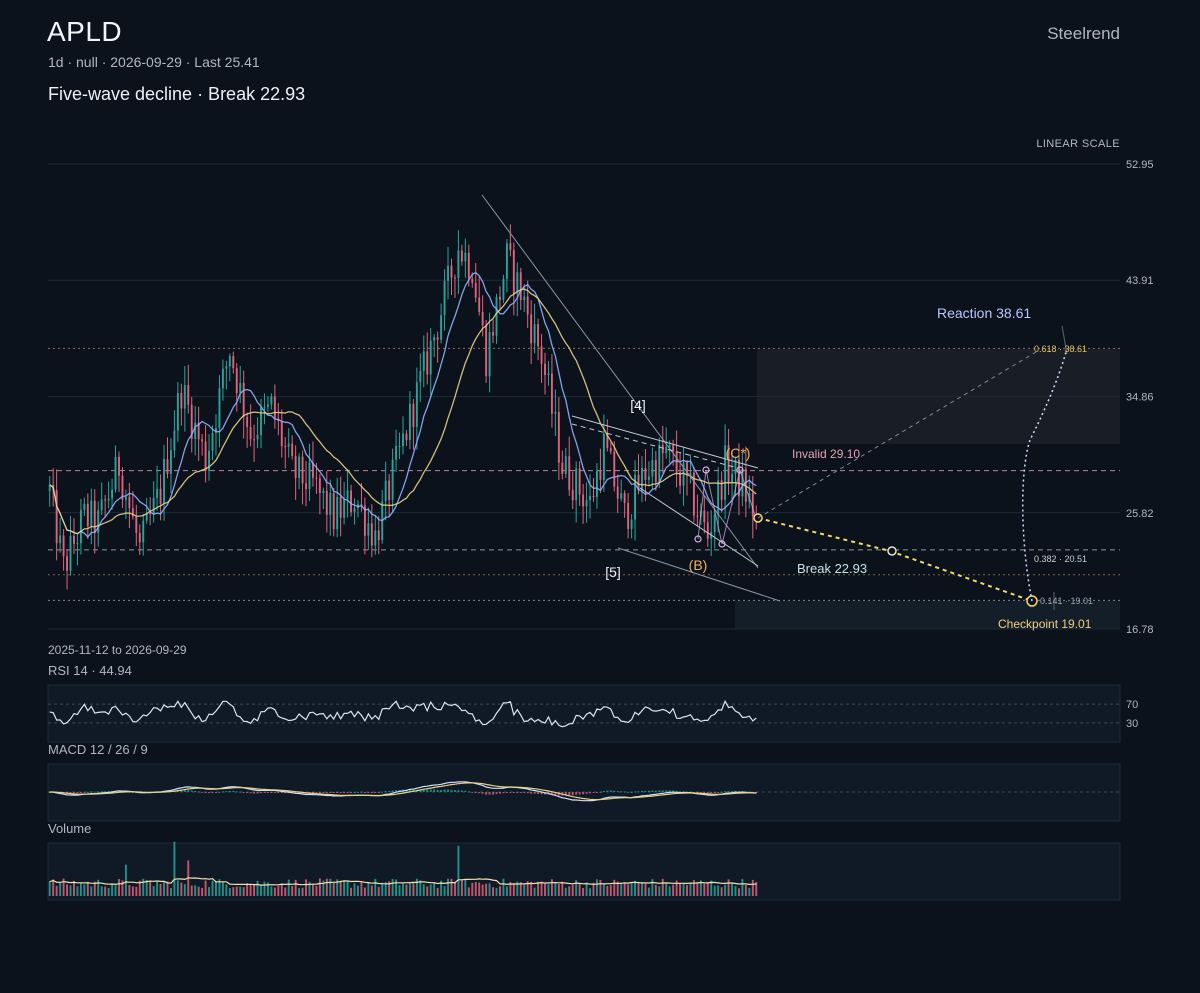 The height and width of the screenshot is (993, 1200). I want to click on invalid-label: Invalid 29.10, so click(826, 454).